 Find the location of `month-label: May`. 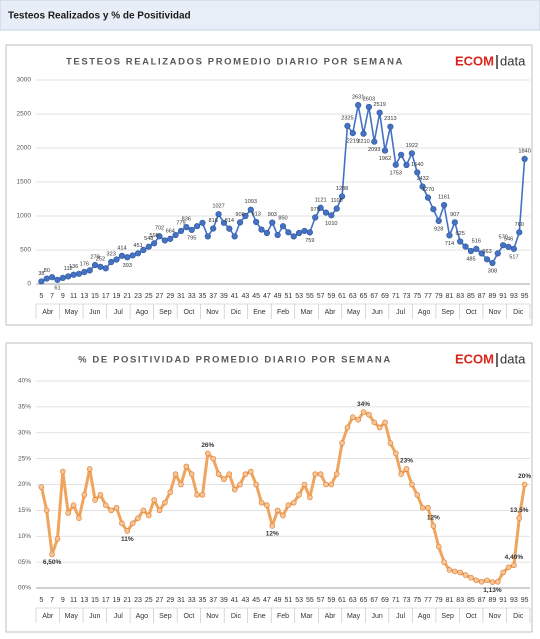

month-label: May is located at coordinates (354, 616).